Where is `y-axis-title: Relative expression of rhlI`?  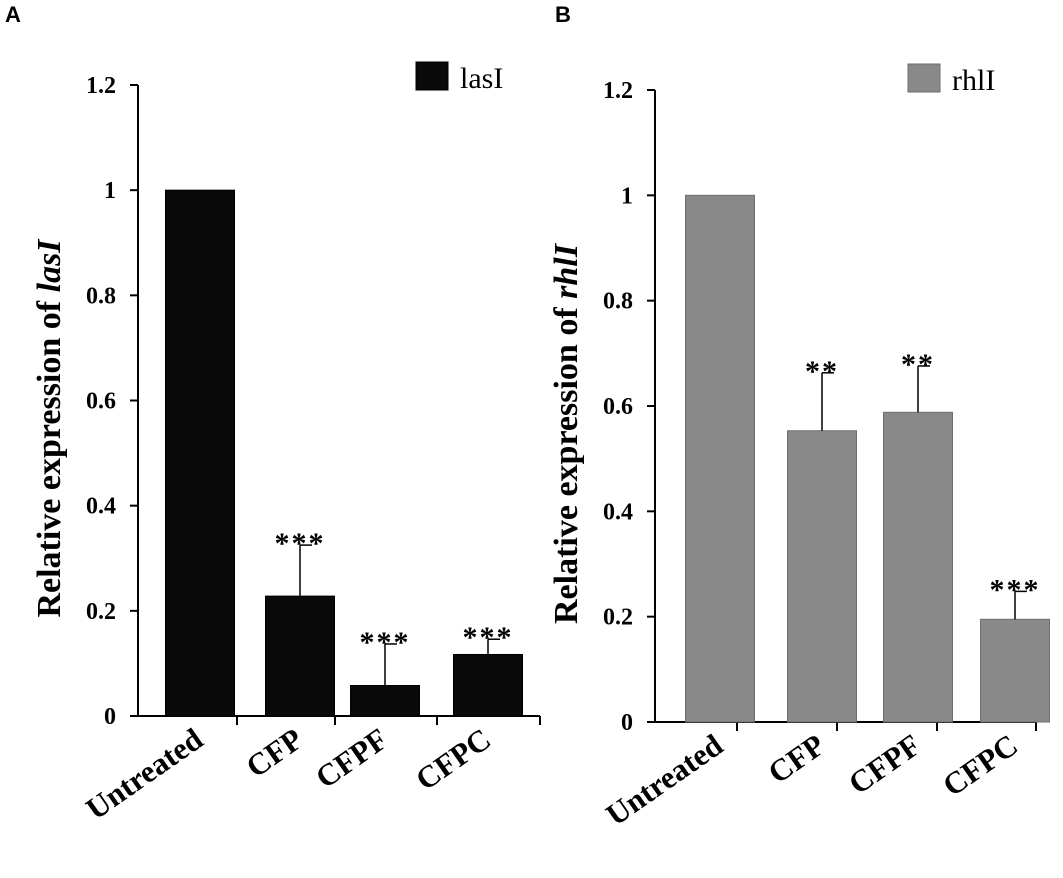
y-axis-title: Relative expression of rhlI is located at coordinates (566, 433).